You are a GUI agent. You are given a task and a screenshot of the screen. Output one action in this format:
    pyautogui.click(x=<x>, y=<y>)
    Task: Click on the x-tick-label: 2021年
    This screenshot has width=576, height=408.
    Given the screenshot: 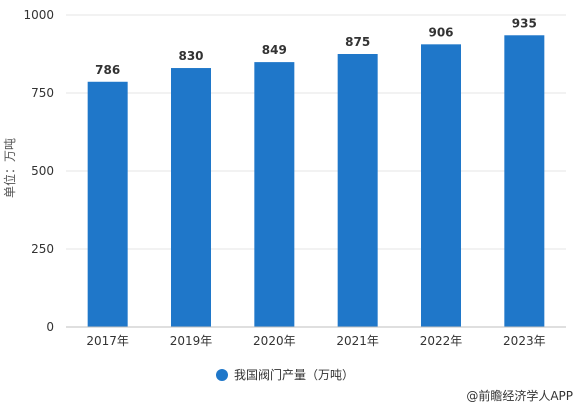 What is the action you would take?
    pyautogui.click(x=357, y=341)
    